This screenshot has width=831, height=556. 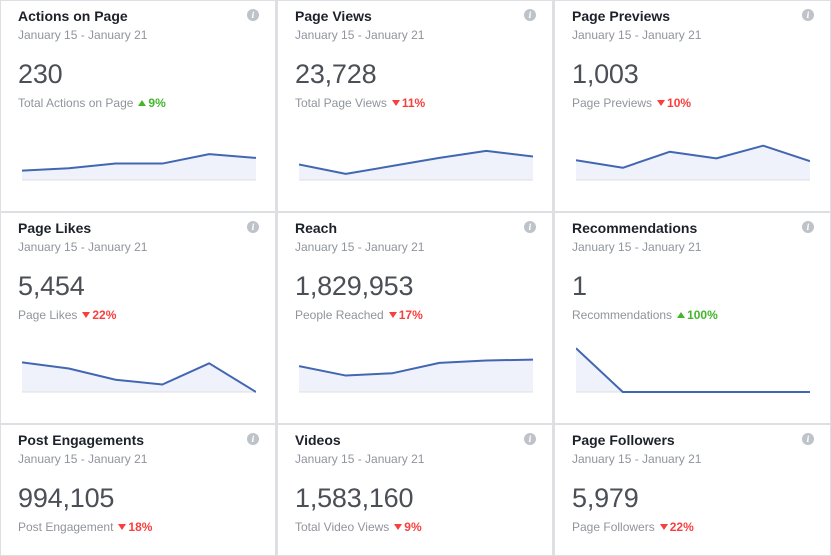 I want to click on card-value: 1,829,953, so click(x=354, y=286).